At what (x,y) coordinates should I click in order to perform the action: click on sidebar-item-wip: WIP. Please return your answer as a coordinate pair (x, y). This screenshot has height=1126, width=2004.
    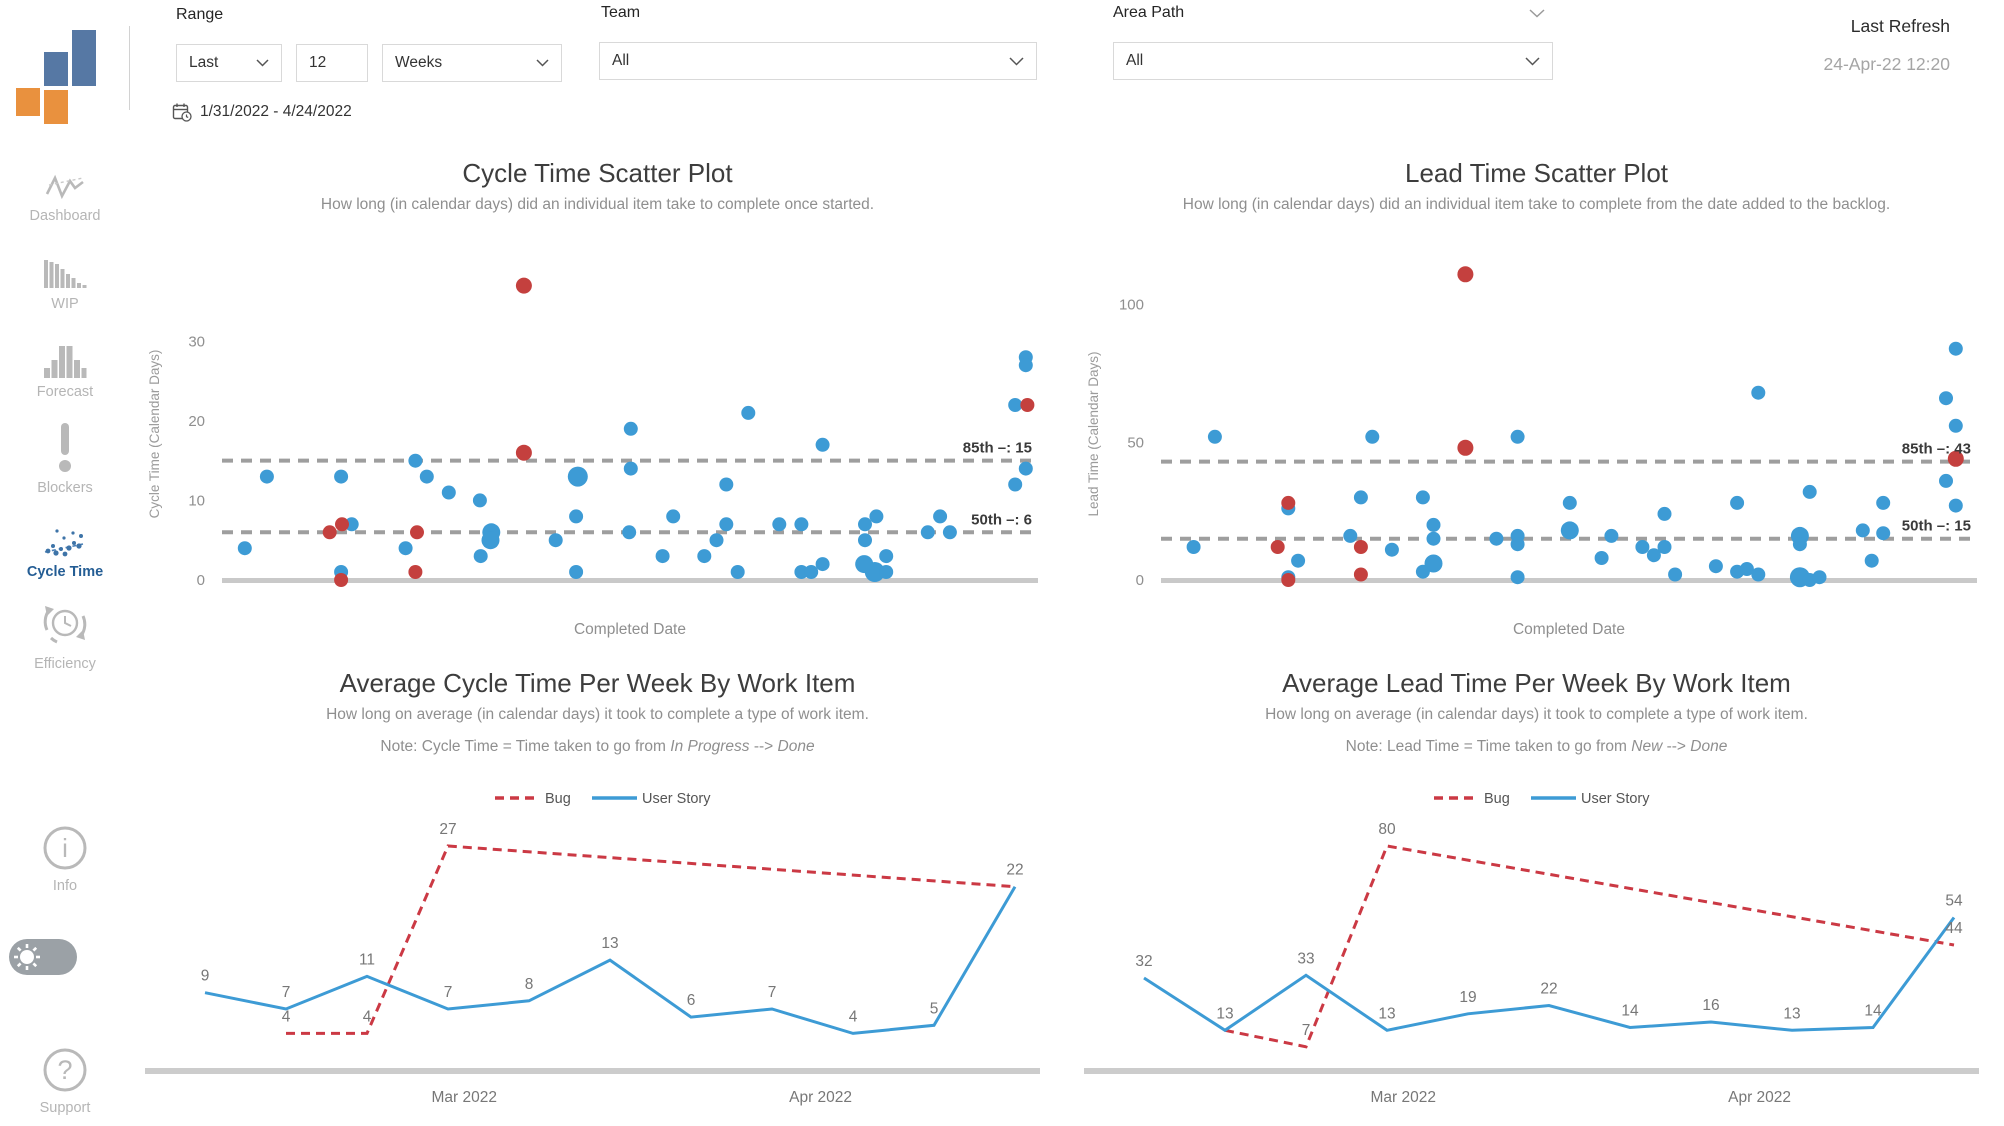
    Looking at the image, I should click on (65, 282).